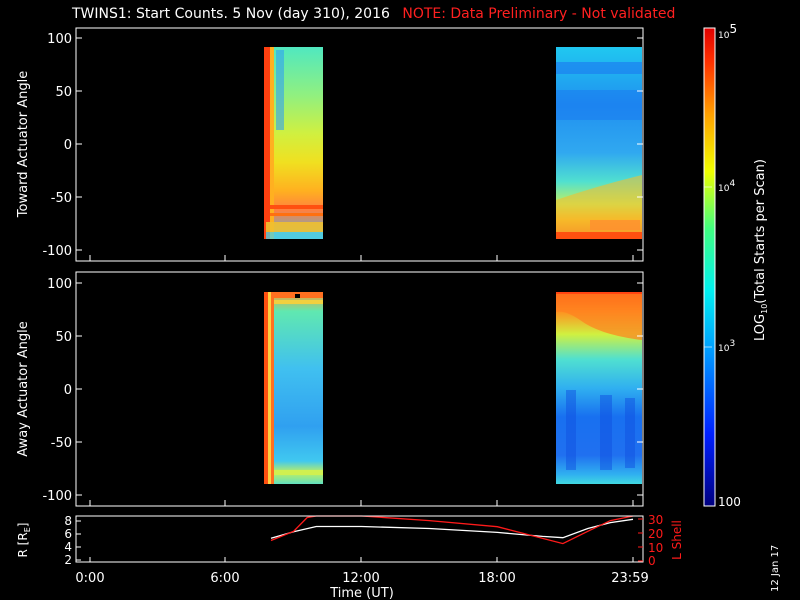 This screenshot has width=800, height=600. I want to click on toward-tick-50: 50, so click(63, 92).